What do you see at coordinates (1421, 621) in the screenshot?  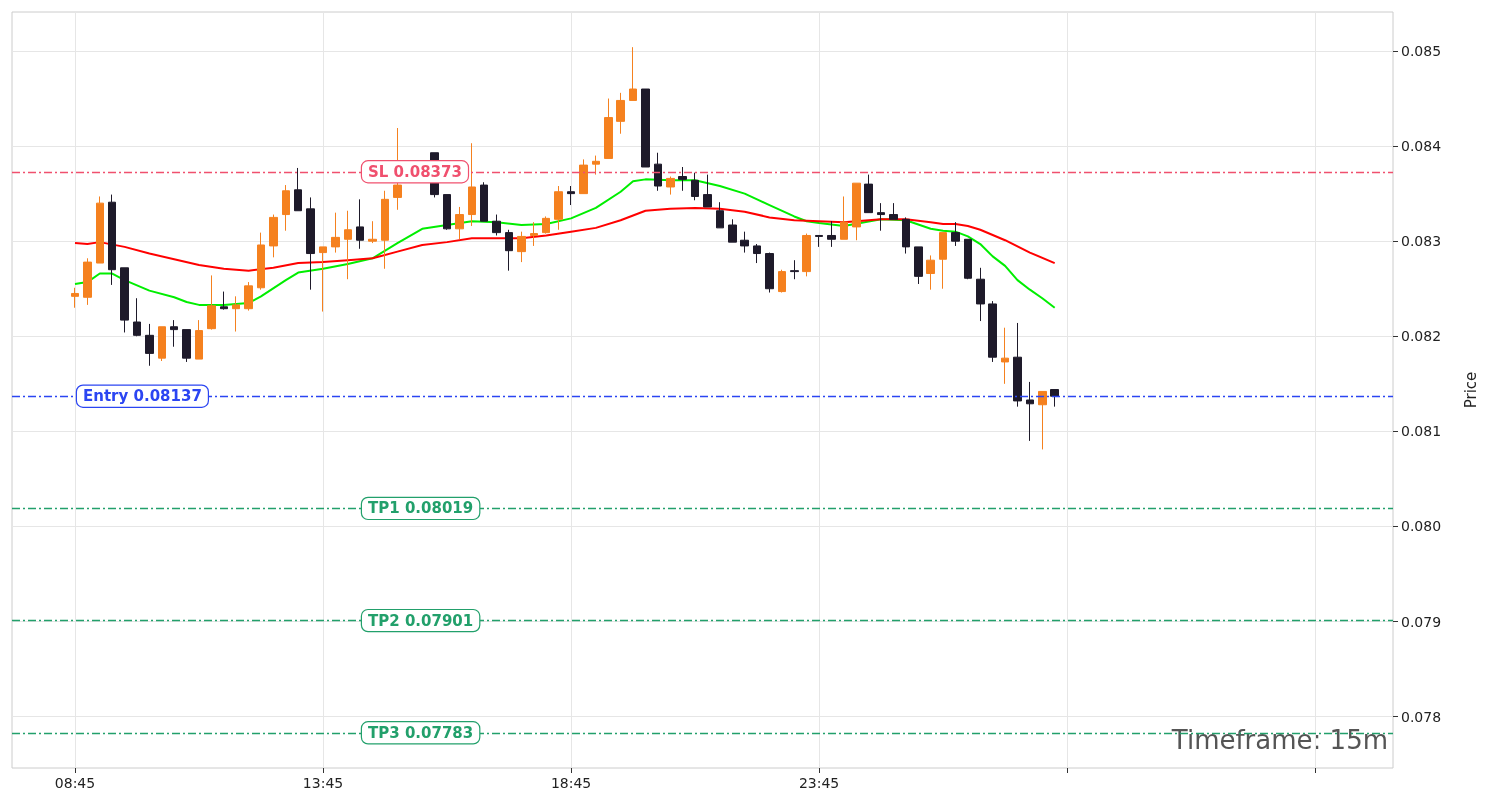 I see `y-tick-label: 0.079` at bounding box center [1421, 621].